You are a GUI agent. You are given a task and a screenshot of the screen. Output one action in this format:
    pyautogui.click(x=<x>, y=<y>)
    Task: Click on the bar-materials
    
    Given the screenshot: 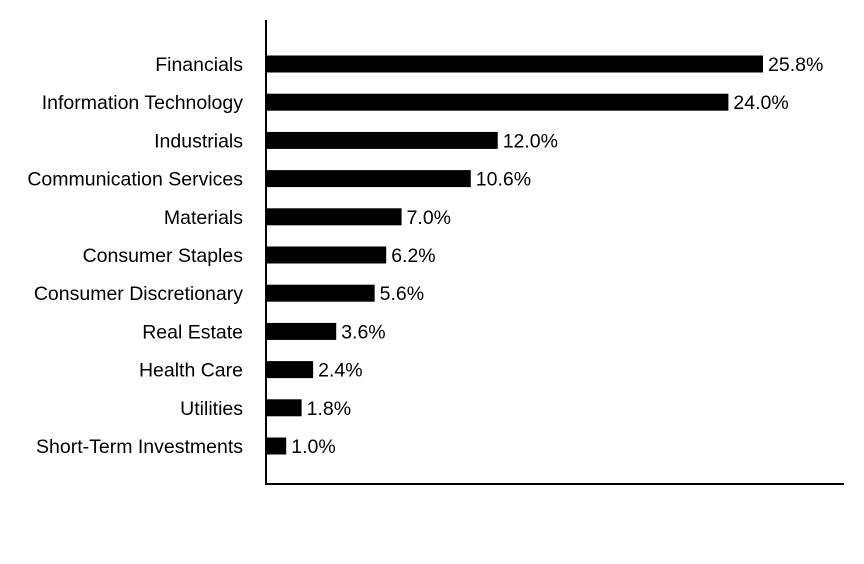 What is the action you would take?
    pyautogui.click(x=334, y=217)
    